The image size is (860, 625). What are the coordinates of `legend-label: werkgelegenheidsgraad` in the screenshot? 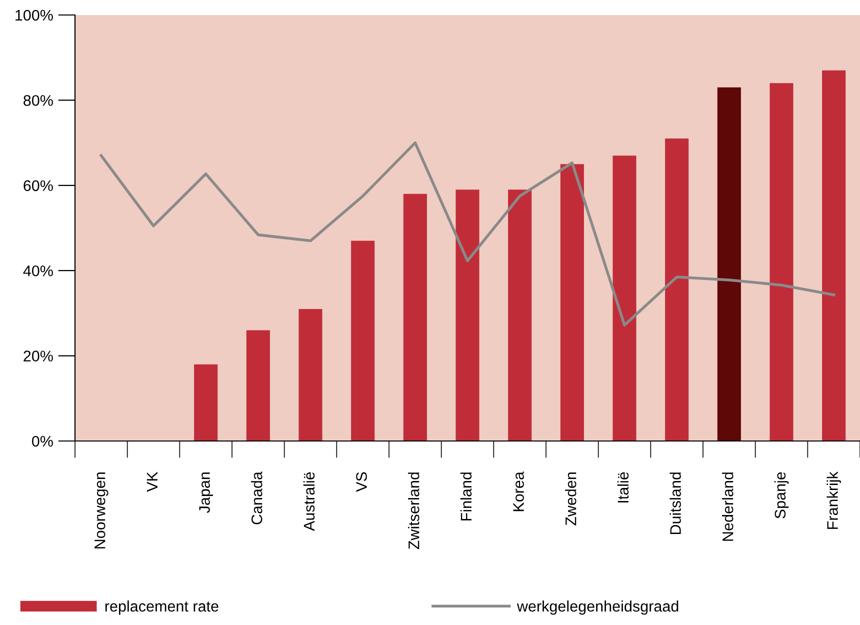 It's located at (597, 607).